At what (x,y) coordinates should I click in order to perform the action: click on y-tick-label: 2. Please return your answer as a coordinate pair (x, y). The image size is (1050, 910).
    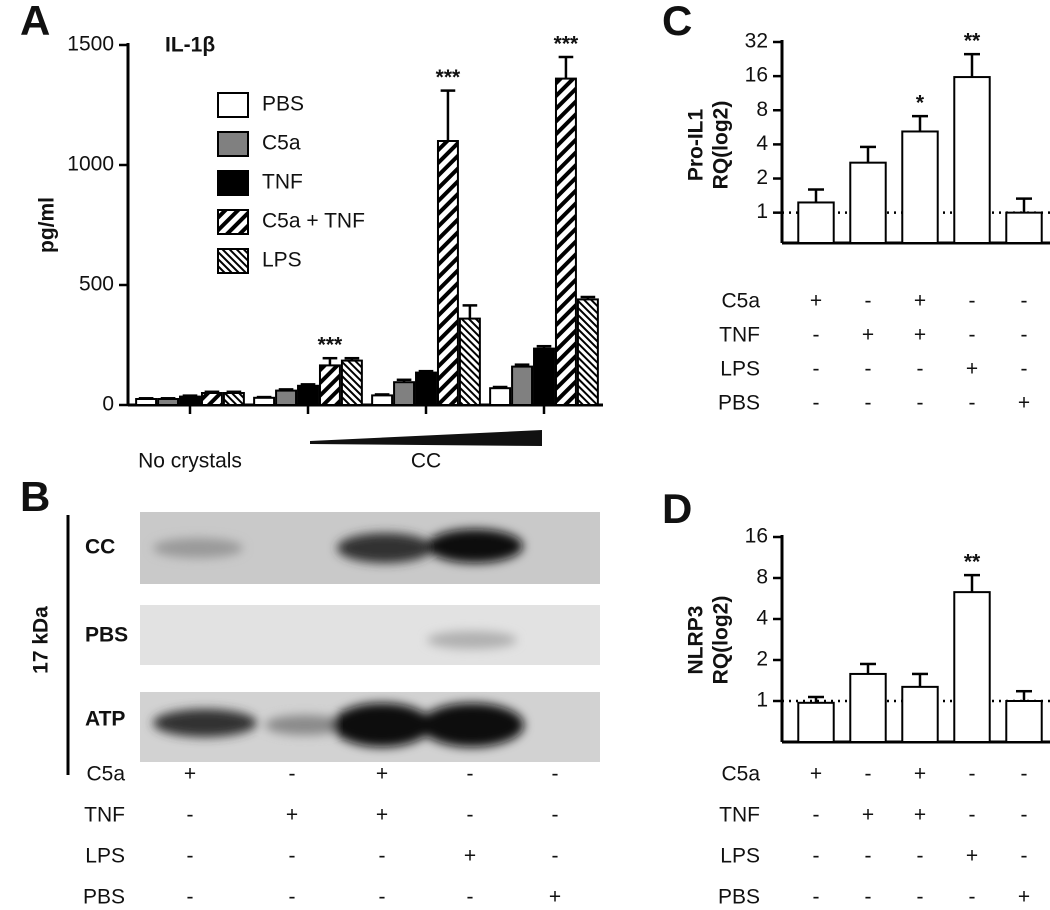
    Looking at the image, I should click on (762, 177).